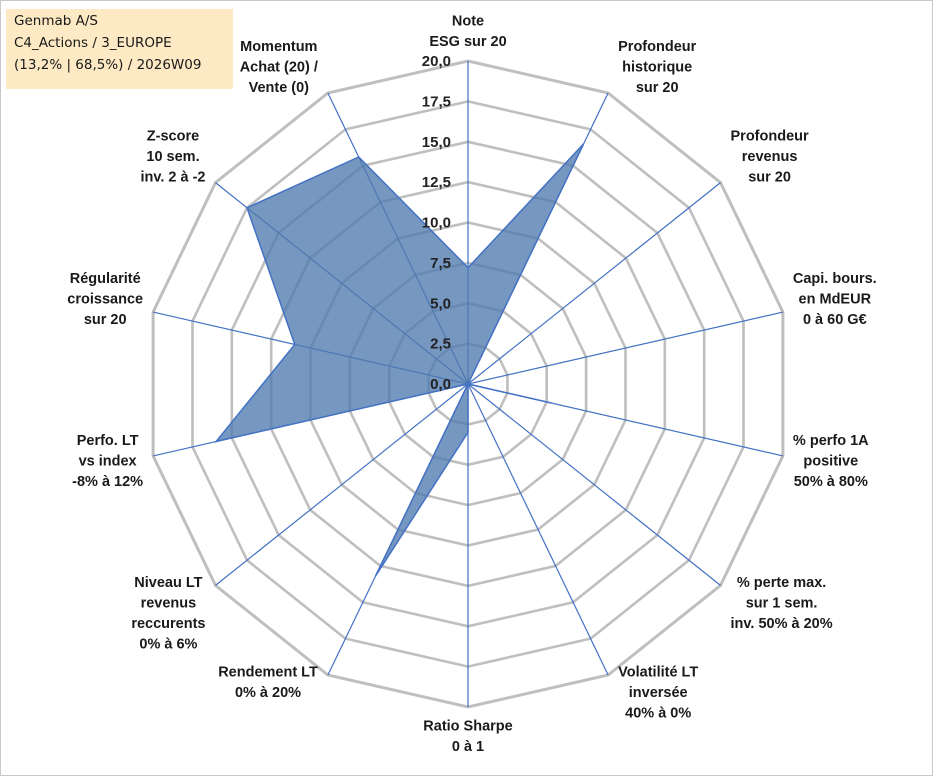 Image resolution: width=933 pixels, height=776 pixels. I want to click on axis-label-line: 40% à 0%, so click(658, 714).